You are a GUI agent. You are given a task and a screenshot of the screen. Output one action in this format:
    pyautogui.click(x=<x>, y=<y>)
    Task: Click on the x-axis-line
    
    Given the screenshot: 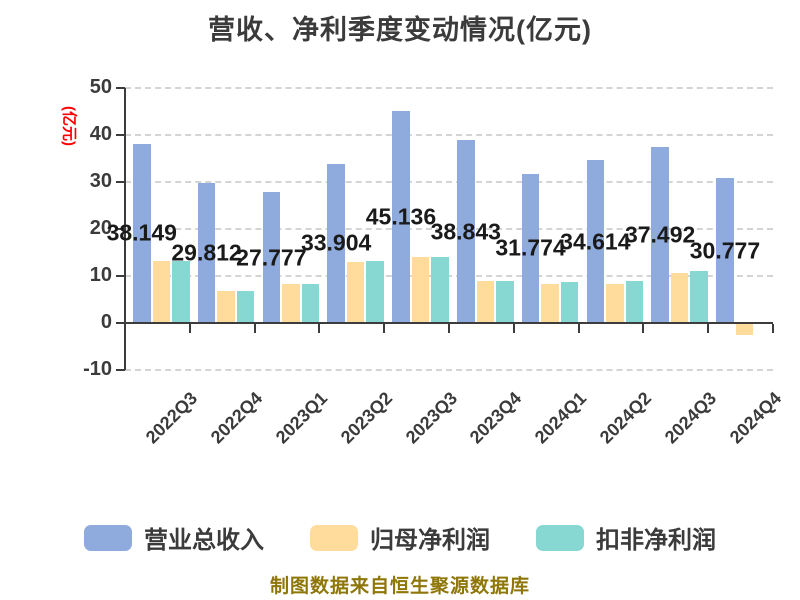 What is the action you would take?
    pyautogui.click(x=448, y=323)
    